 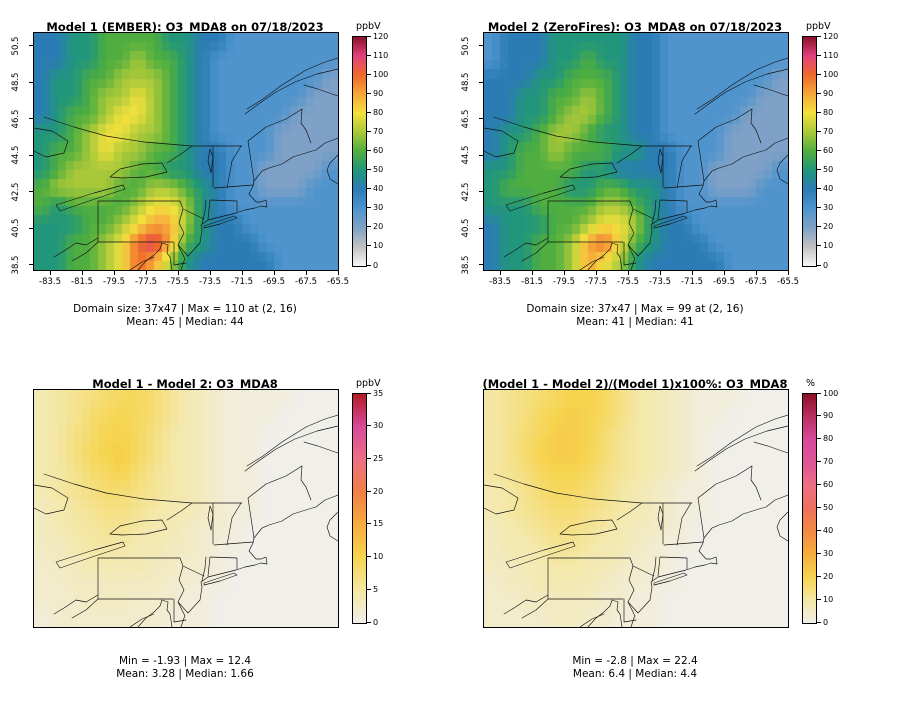 What do you see at coordinates (818, 26) in the screenshot?
I see `colorbar-unit-label: ppbV` at bounding box center [818, 26].